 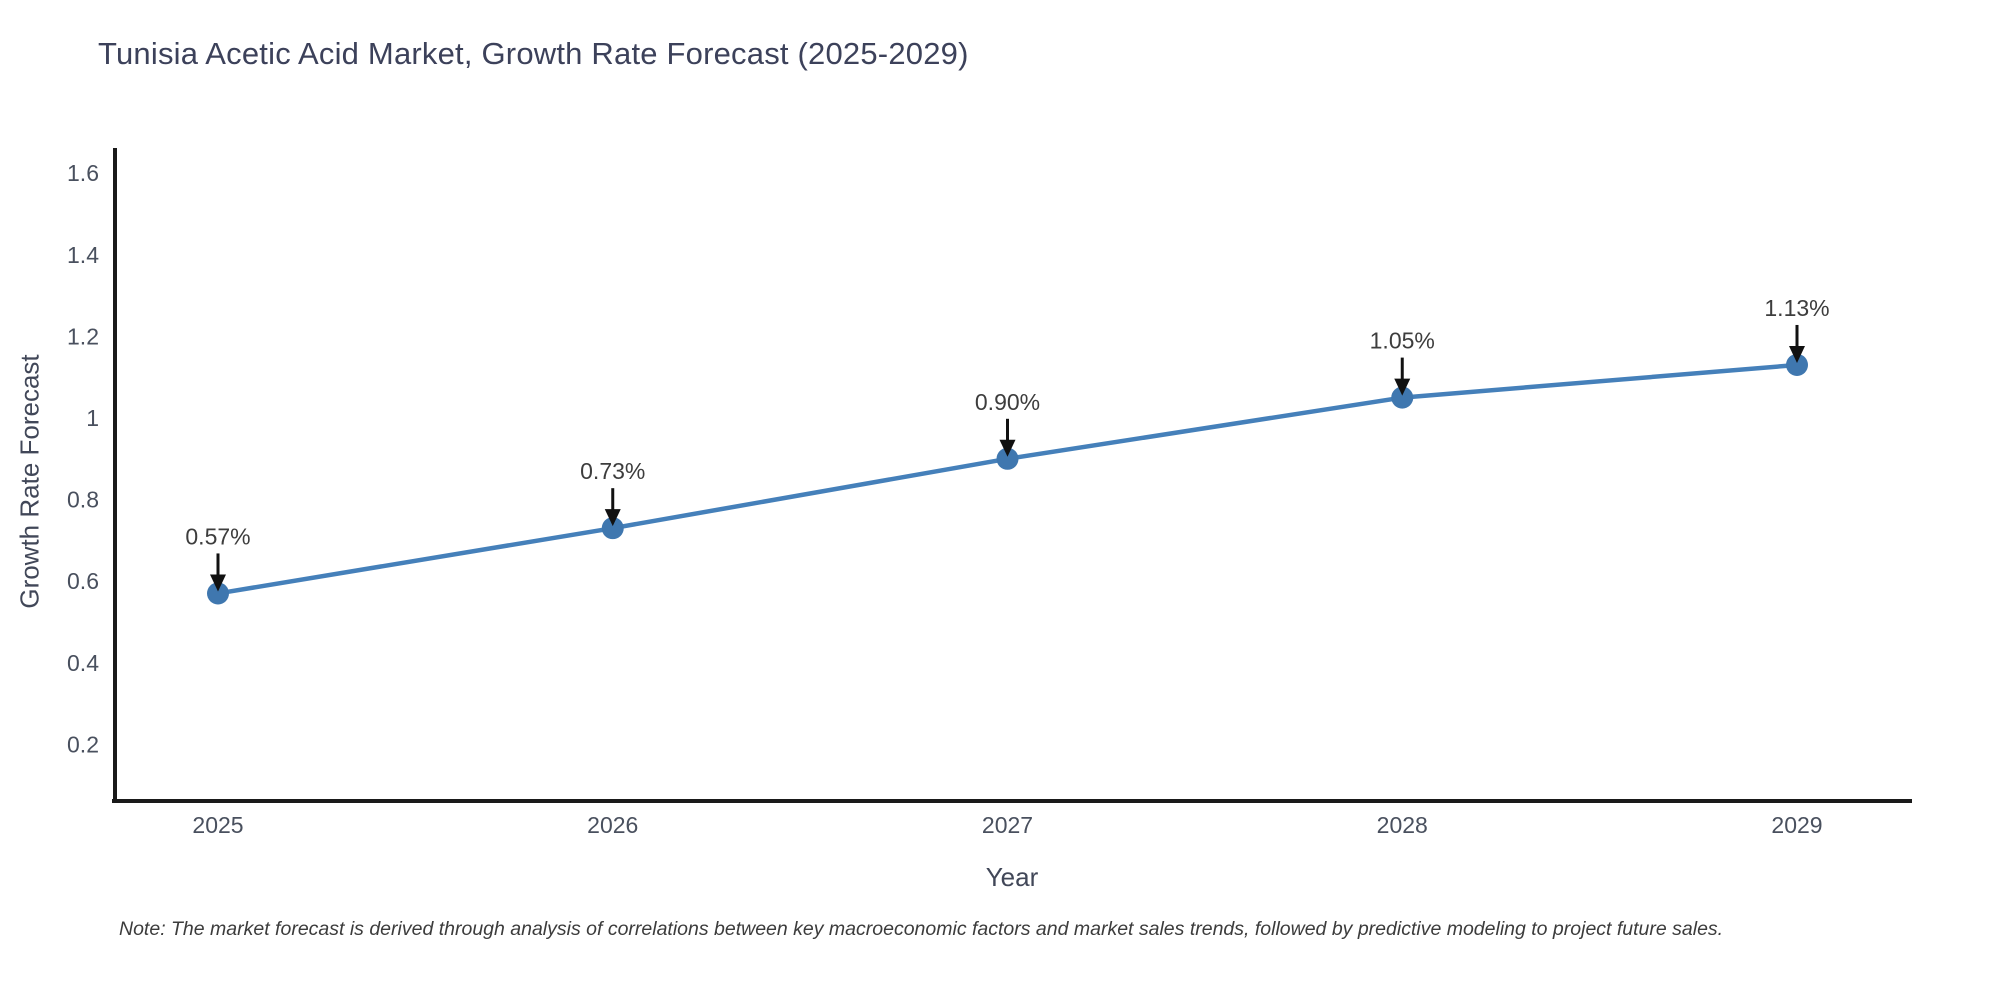 What do you see at coordinates (217, 536) in the screenshot?
I see `point-value-label: 0.57%` at bounding box center [217, 536].